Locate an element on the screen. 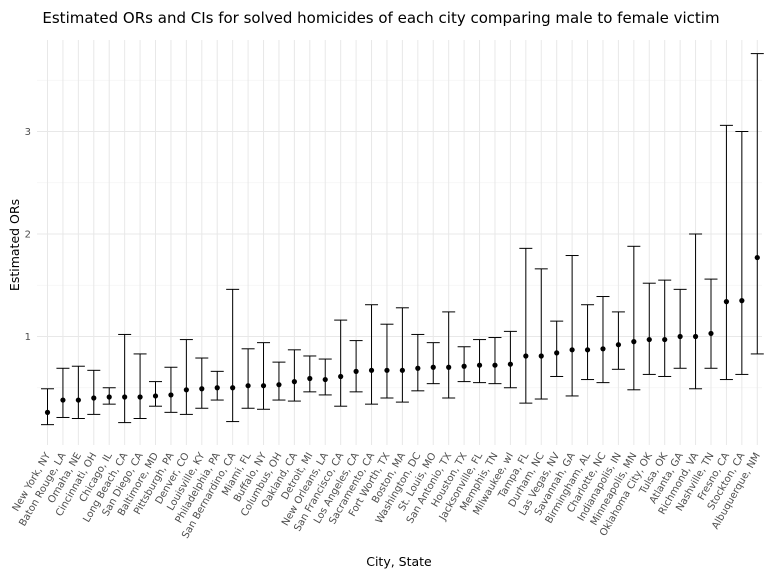  y-axis-title: Estimated ORs is located at coordinates (14, 245).